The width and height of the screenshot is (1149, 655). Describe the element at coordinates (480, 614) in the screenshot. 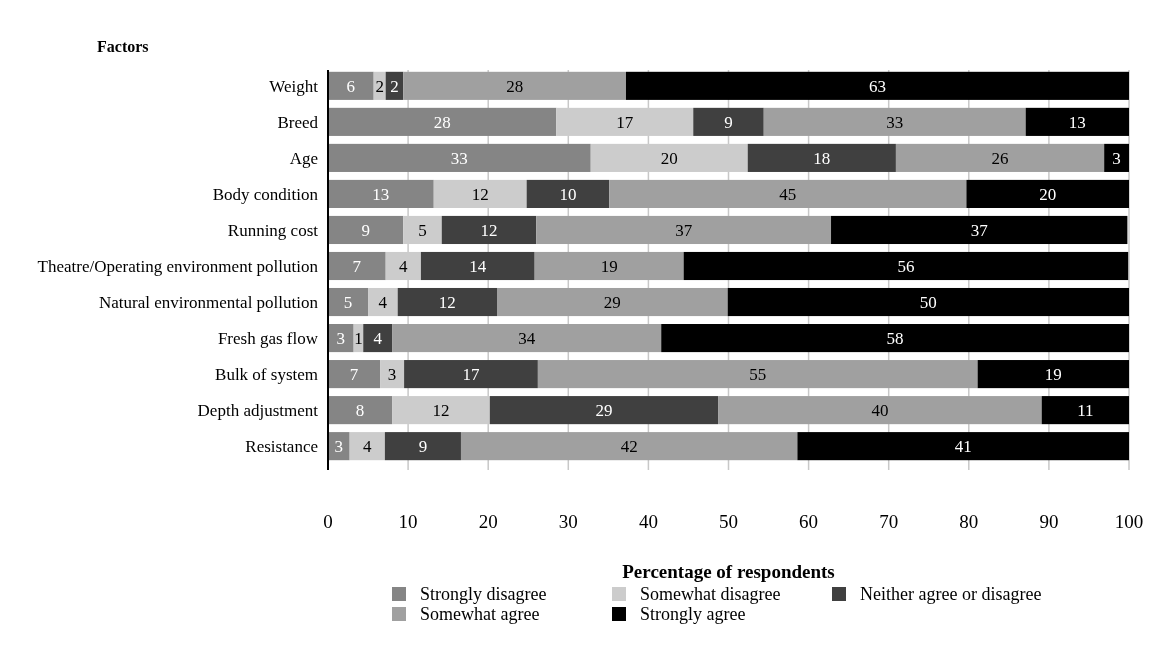

I see `legend-label: Somewhat agree` at that location.